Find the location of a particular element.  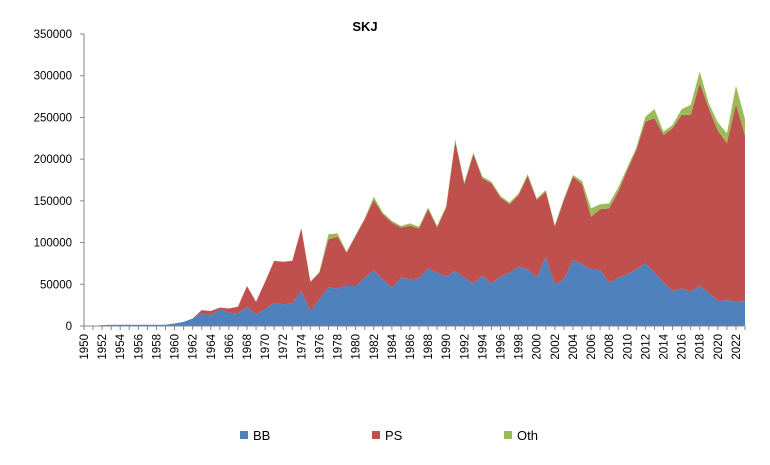

x-tick-label: 1982 is located at coordinates (375, 347).